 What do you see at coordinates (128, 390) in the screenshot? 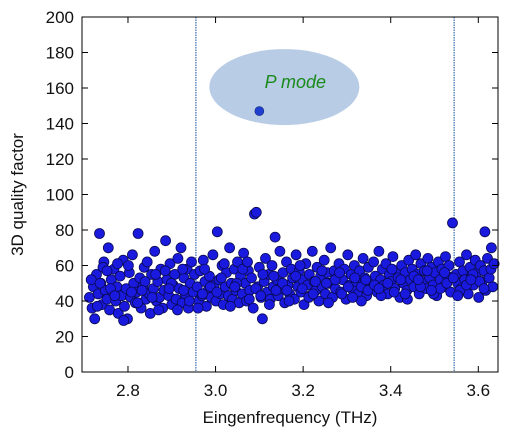
I see `x-tick-label-0: 2.8` at bounding box center [128, 390].